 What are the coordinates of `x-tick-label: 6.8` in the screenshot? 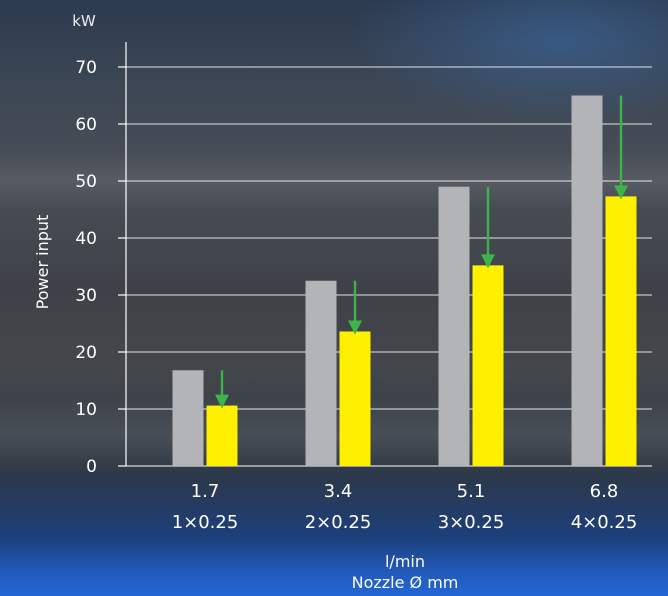 It's located at (604, 491).